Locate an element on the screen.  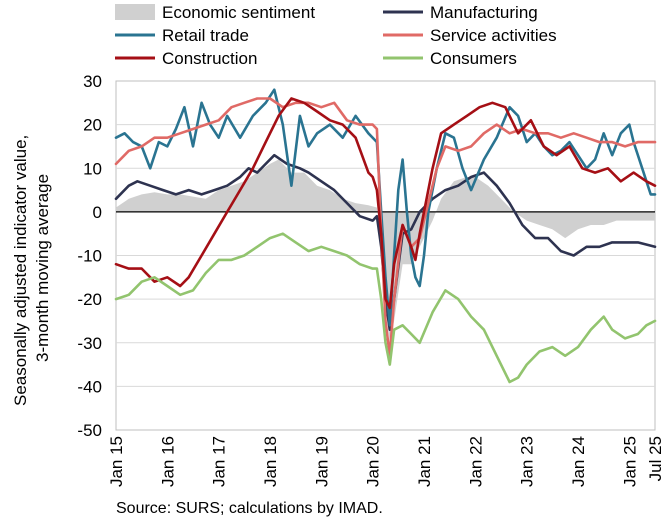
legend-item-construction: Construction is located at coordinates (186, 58).